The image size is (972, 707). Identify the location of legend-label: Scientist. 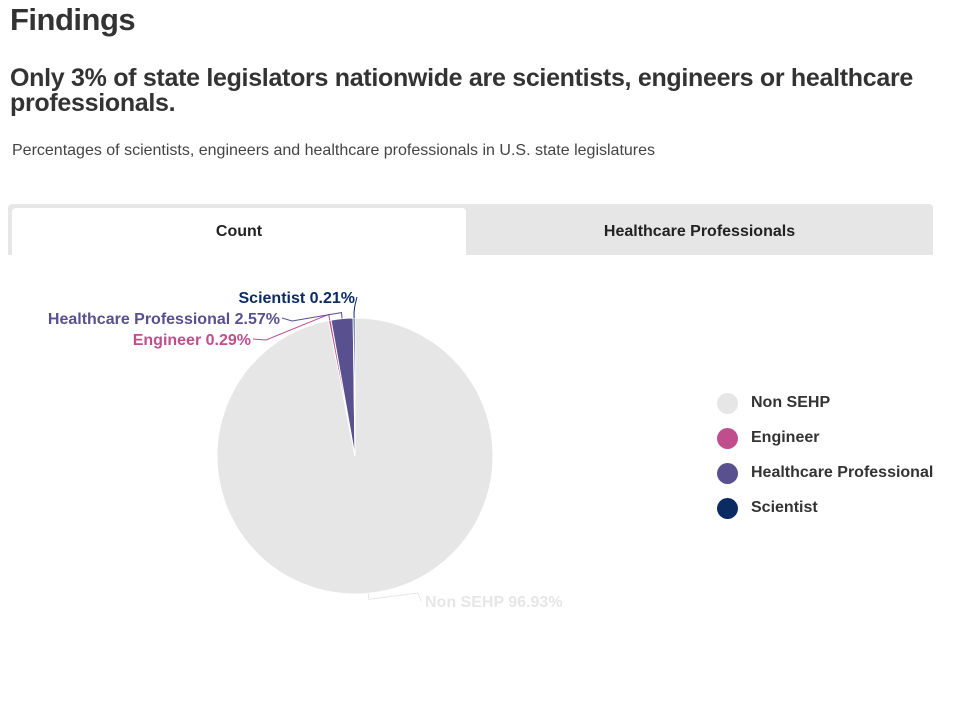
(784, 507).